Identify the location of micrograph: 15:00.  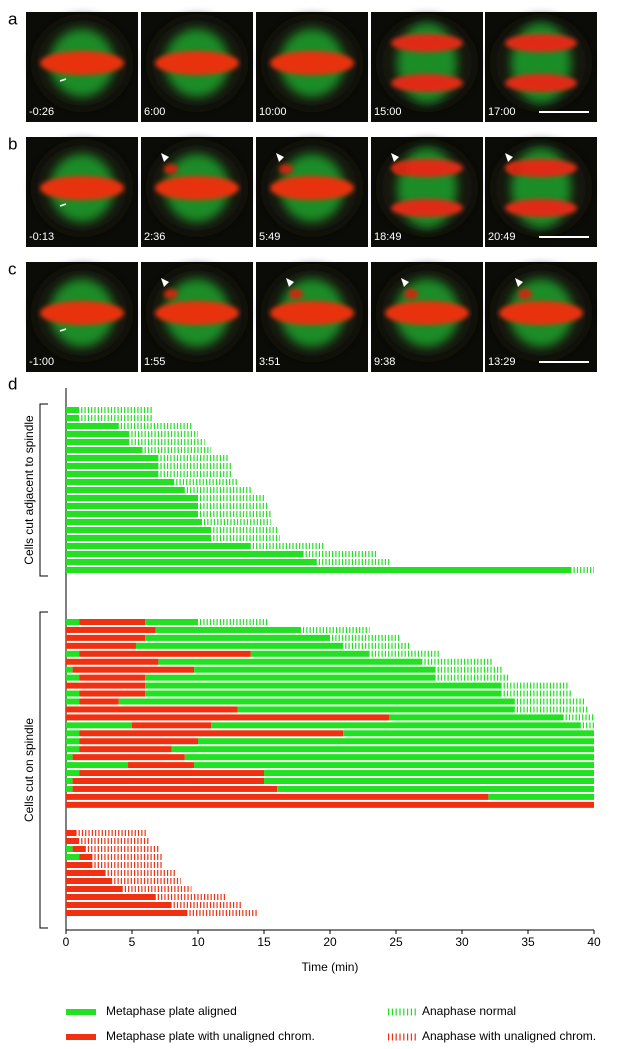
(427, 67).